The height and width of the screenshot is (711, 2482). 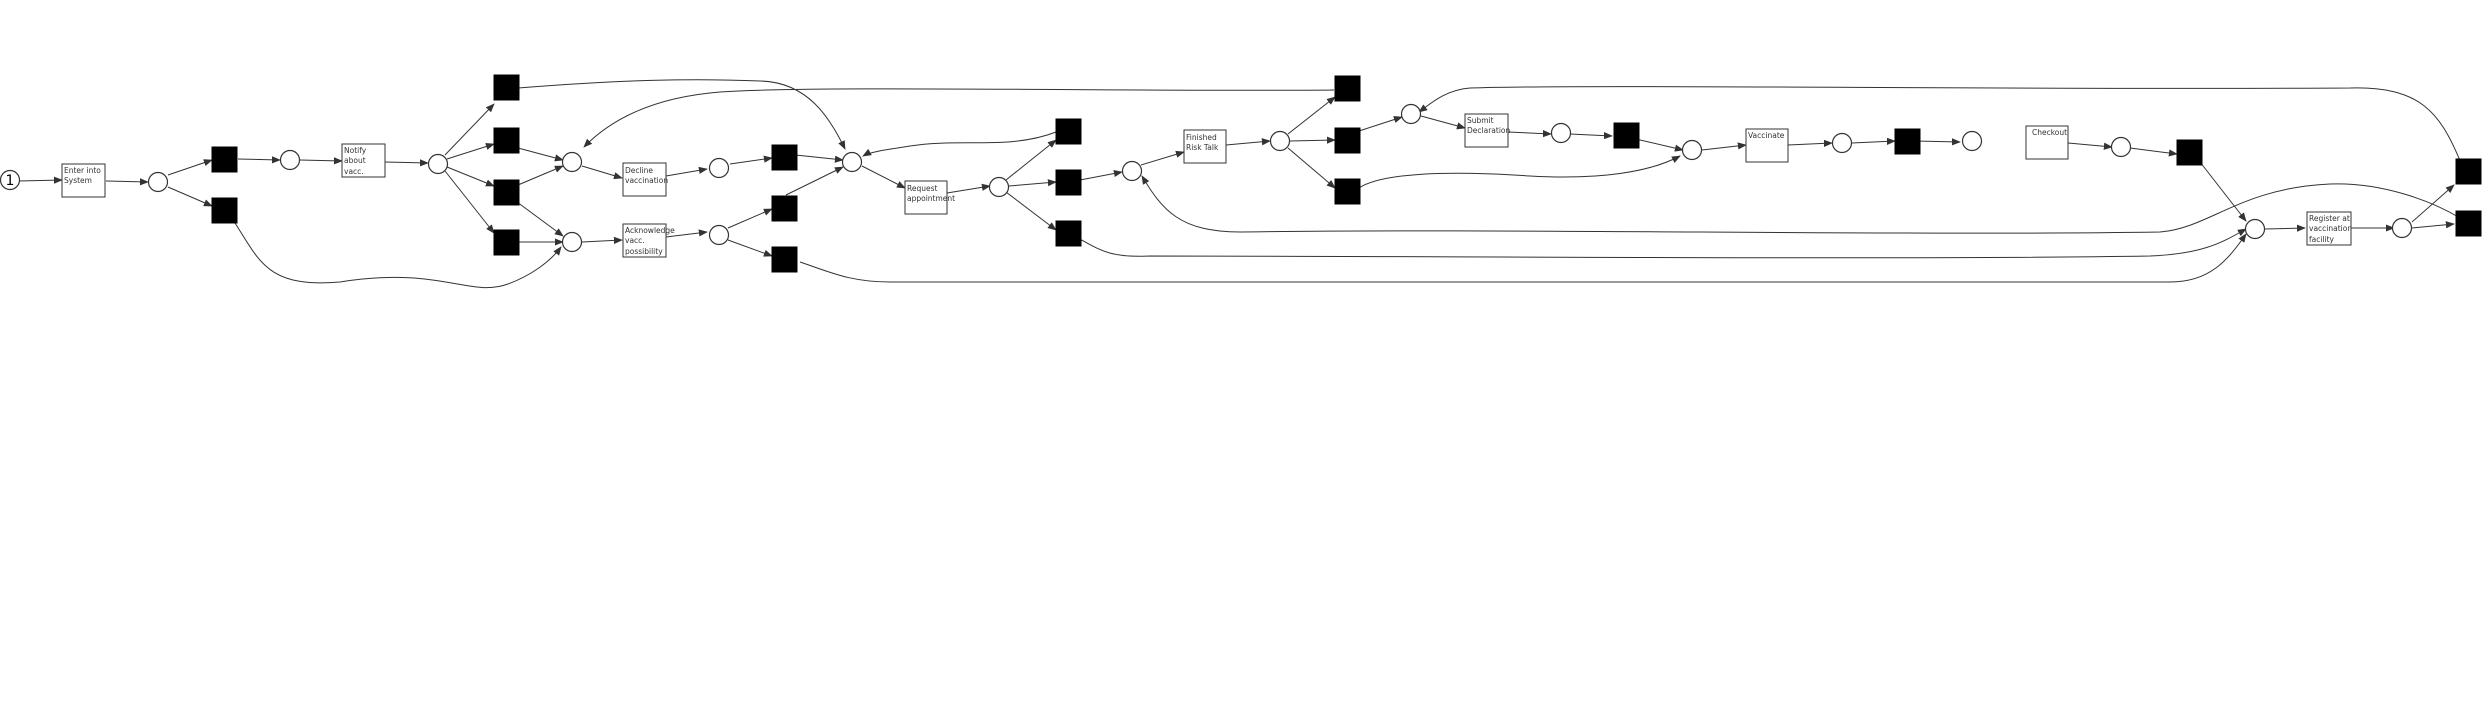 What do you see at coordinates (1767, 145) in the screenshot?
I see `transition-vaccinate: Vaccinate` at bounding box center [1767, 145].